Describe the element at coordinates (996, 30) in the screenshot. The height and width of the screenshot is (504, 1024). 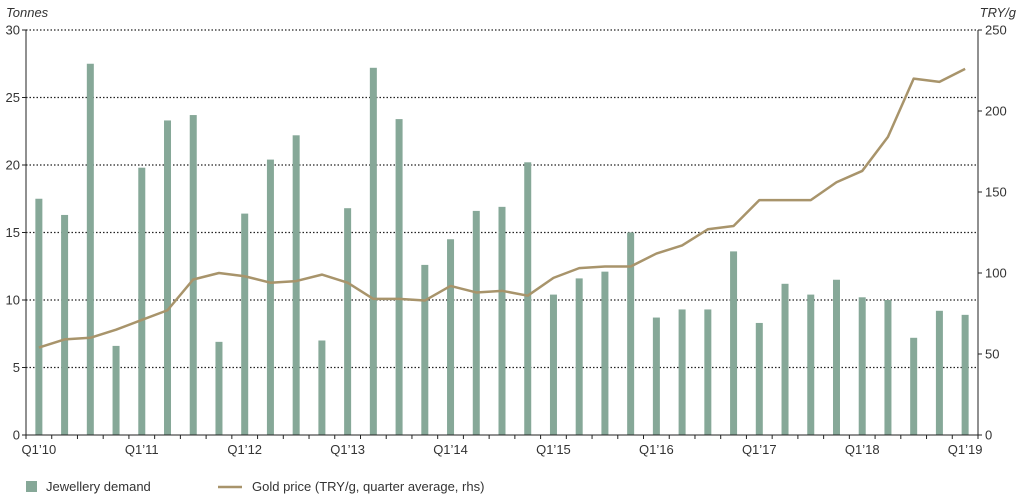
I see `right-axis-tick-label: 250` at that location.